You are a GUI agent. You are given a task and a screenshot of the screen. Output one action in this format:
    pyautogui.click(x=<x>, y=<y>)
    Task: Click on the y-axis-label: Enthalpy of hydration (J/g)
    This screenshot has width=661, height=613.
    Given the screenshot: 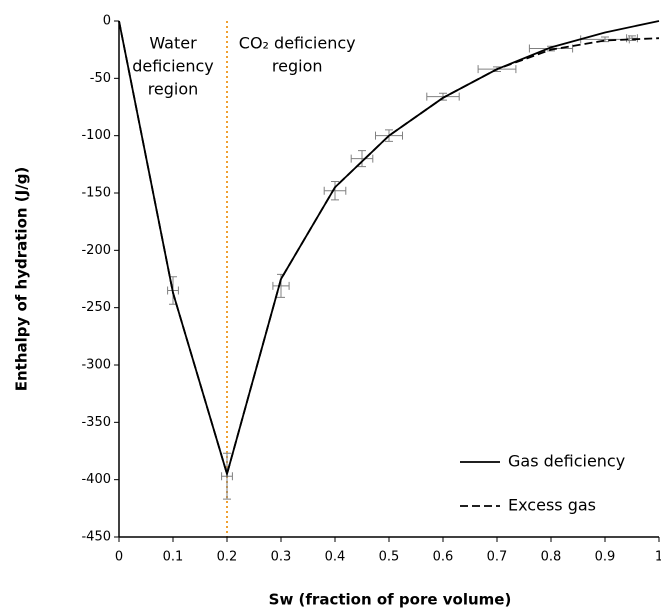 What is the action you would take?
    pyautogui.click(x=22, y=279)
    